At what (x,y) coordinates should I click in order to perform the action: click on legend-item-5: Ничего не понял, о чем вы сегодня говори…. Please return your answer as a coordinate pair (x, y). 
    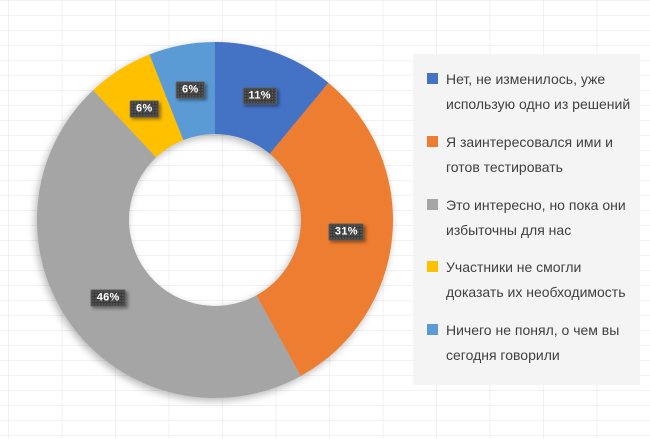
    Looking at the image, I should click on (529, 343).